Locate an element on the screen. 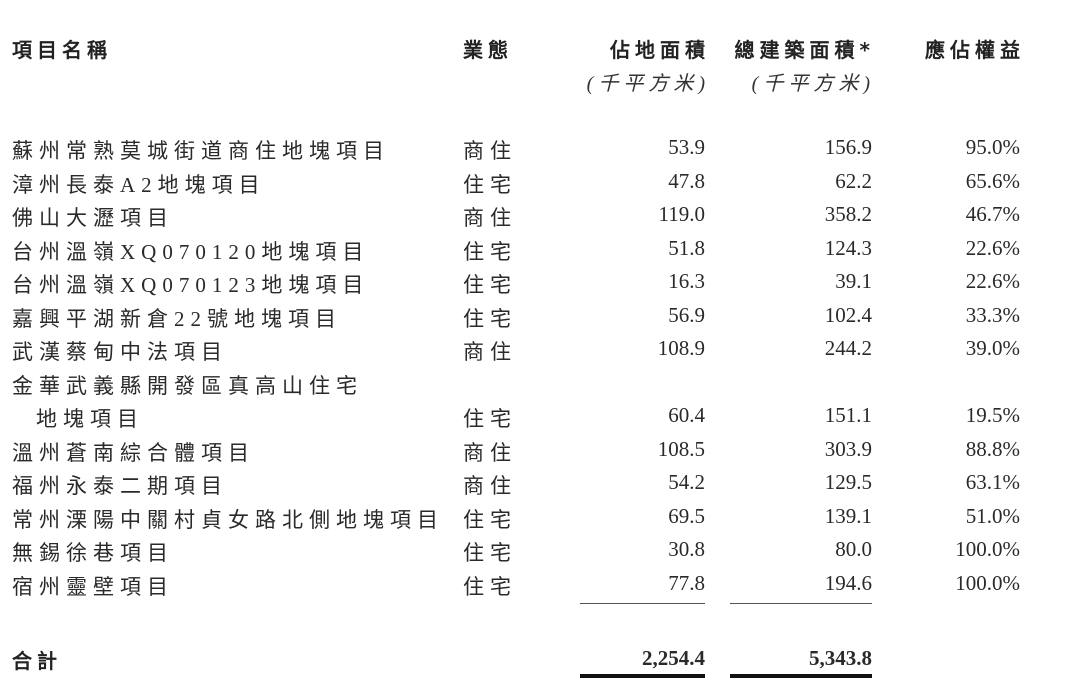  interest-value: 51.0% is located at coordinates (992, 515).